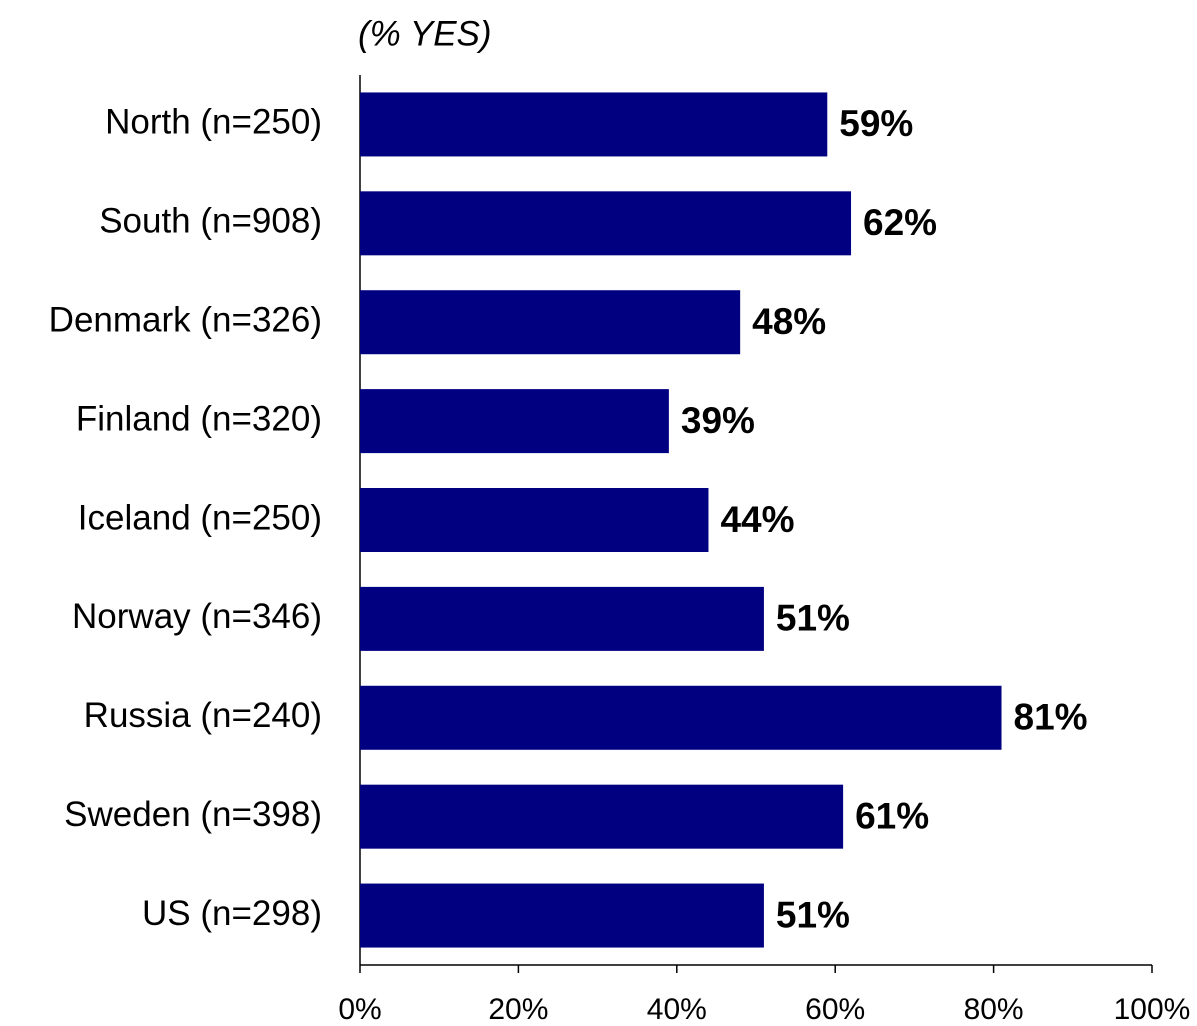 This screenshot has width=1197, height=1026. What do you see at coordinates (835, 1009) in the screenshot?
I see `x-tick-label: 60%` at bounding box center [835, 1009].